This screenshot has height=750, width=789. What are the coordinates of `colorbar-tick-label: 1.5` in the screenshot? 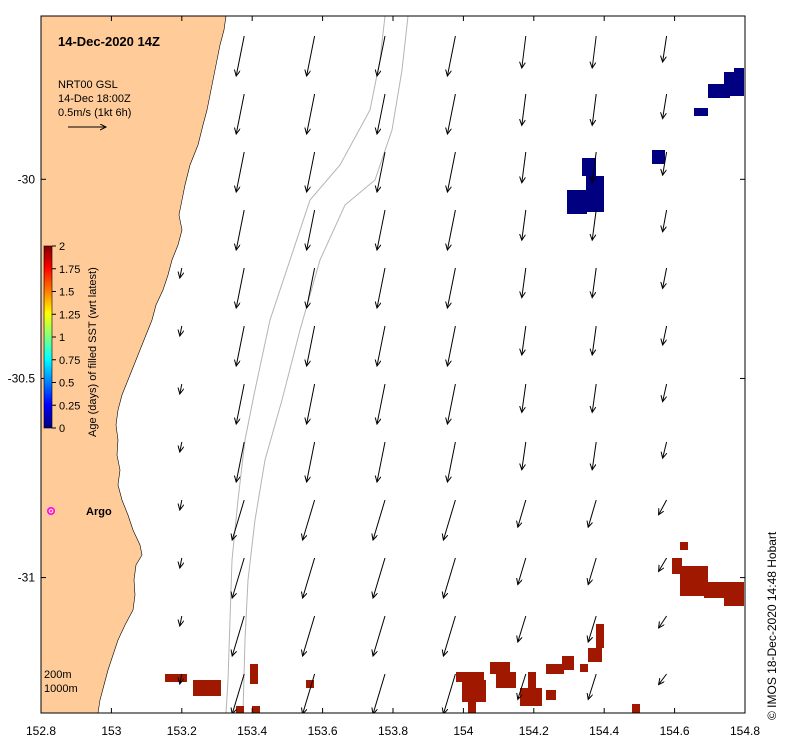 It's located at (66, 293).